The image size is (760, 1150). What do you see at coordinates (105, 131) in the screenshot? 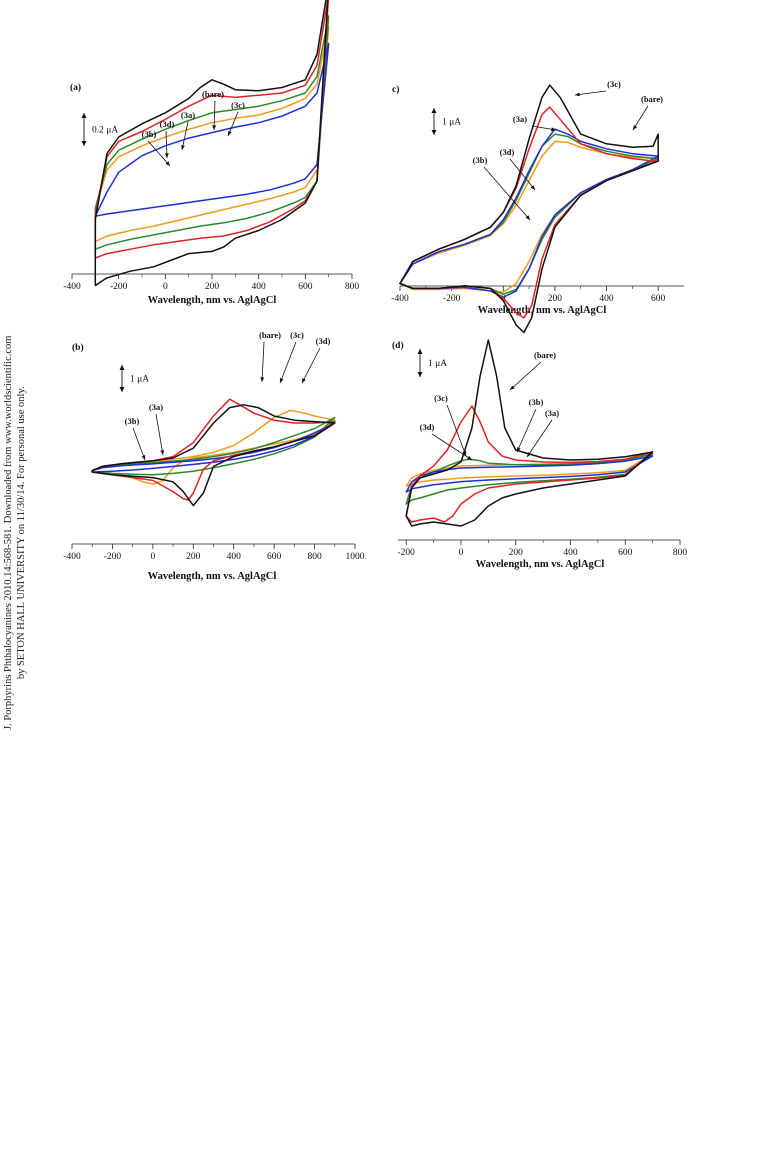
I see `scale-bar-label: 0.2 μA` at bounding box center [105, 131].